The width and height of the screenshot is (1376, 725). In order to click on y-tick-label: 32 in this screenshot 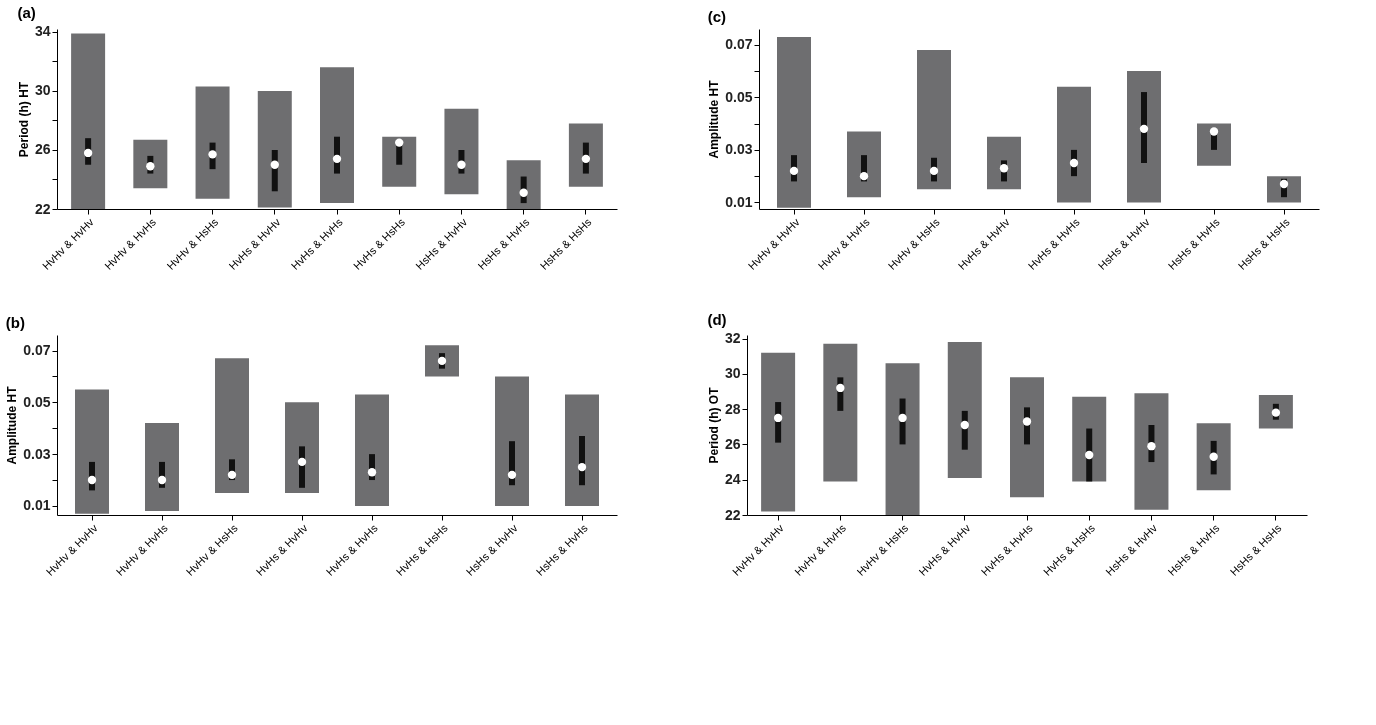, I will do `click(732, 338)`.